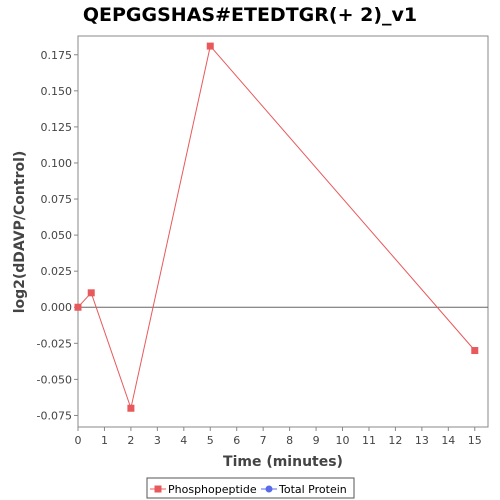 This screenshot has height=500, width=500. What do you see at coordinates (183, 440) in the screenshot?
I see `x-tick-label: 4` at bounding box center [183, 440].